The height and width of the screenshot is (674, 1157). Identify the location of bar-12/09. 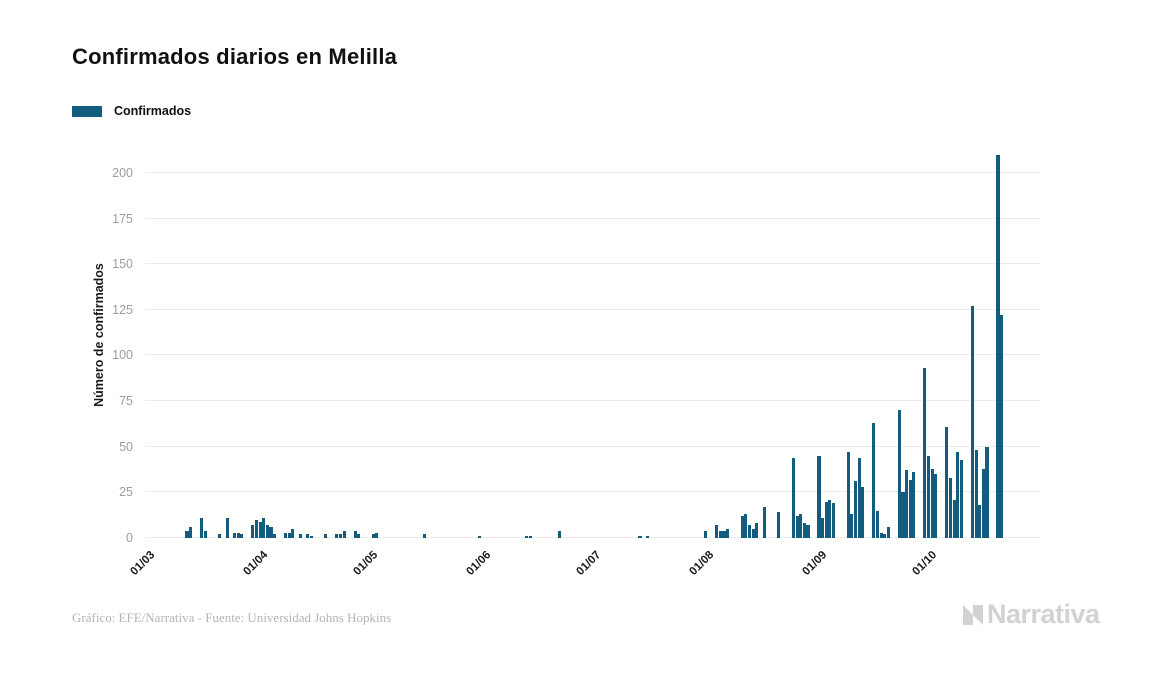
(859, 497).